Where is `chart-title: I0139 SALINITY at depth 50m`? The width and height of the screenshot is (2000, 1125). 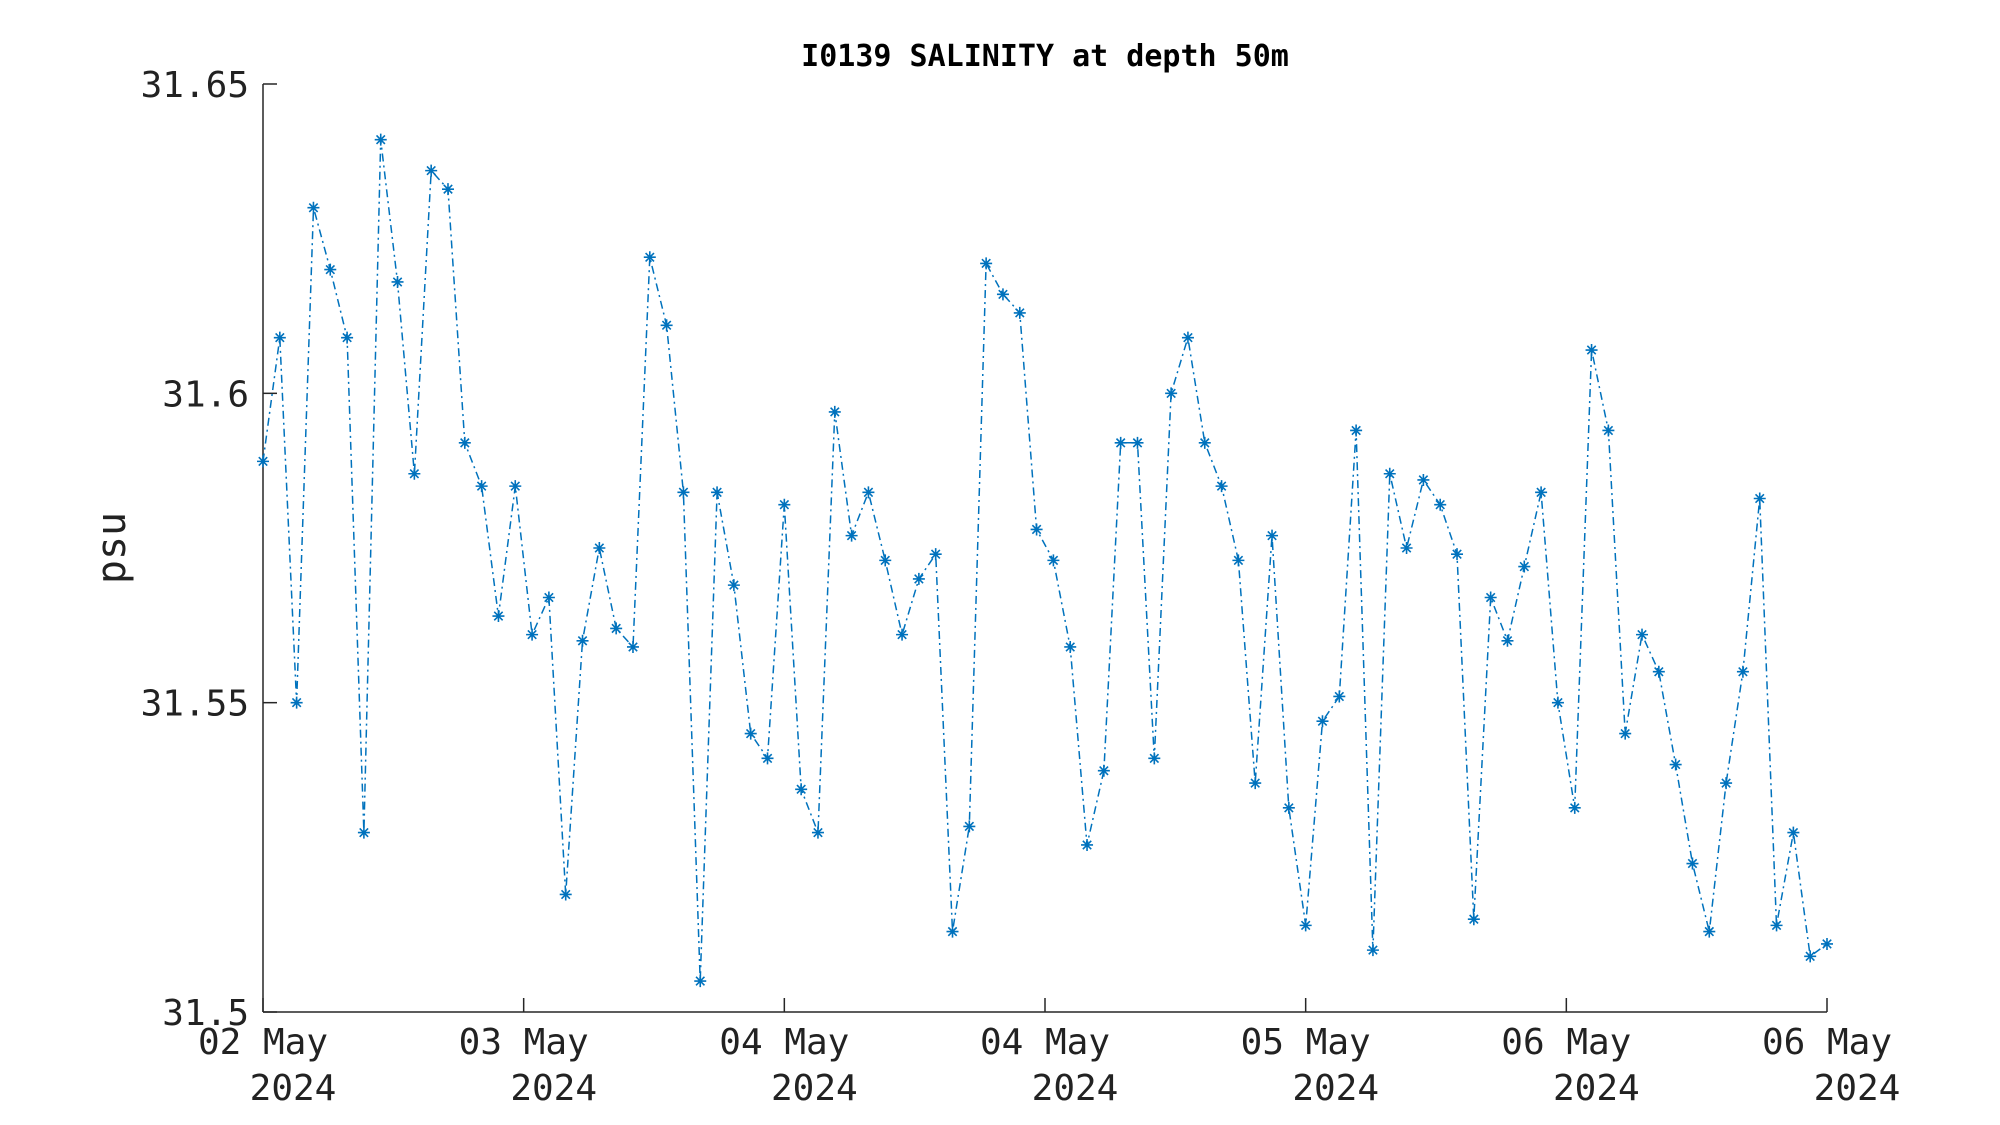
chart-title: I0139 SALINITY at depth 50m is located at coordinates (1045, 56).